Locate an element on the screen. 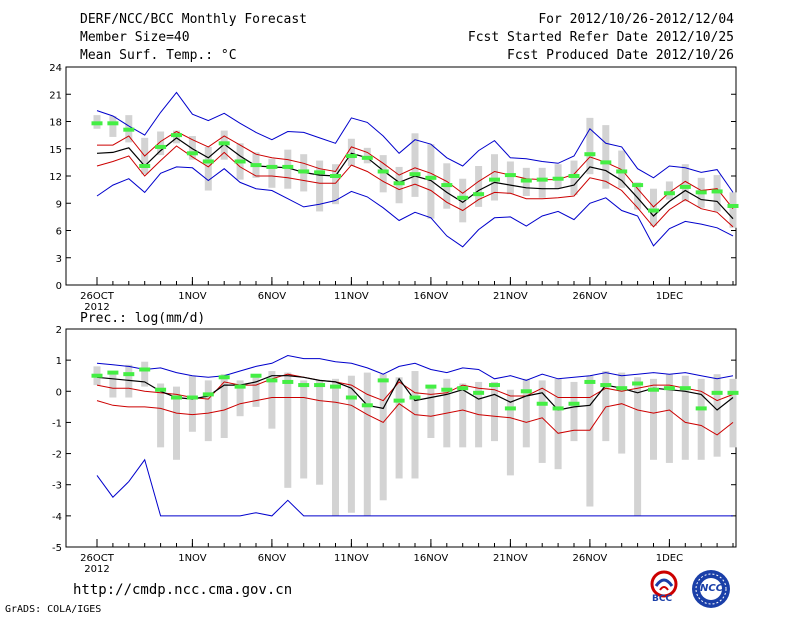  ncc-logo: NCC is located at coordinates (711, 589).